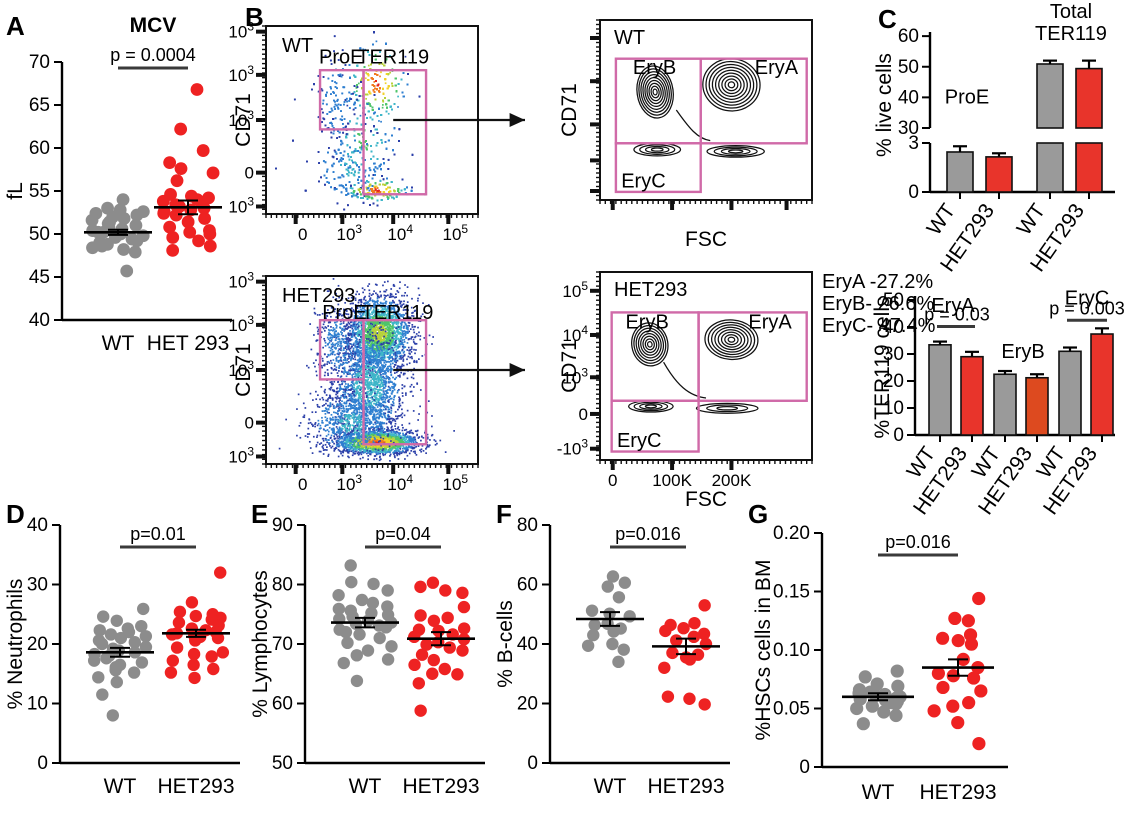 This screenshot has height=823, width=1146. What do you see at coordinates (260, 514) in the screenshot?
I see `panel-e-label: E` at bounding box center [260, 514].